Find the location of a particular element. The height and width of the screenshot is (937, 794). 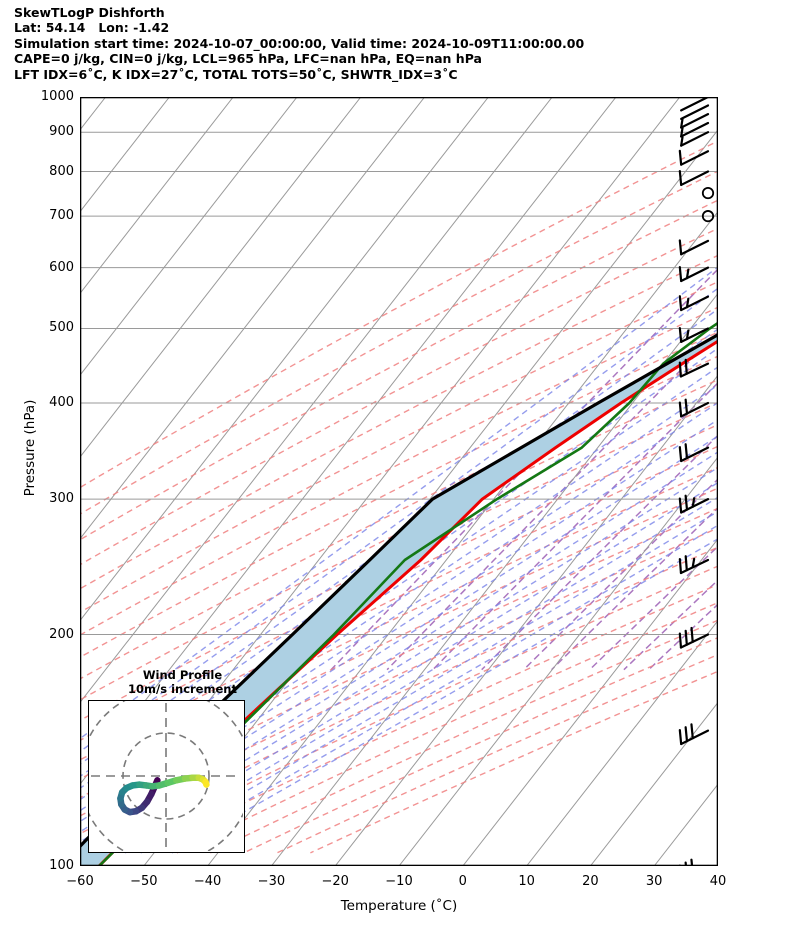

pressure-tick-200: 200 is located at coordinates (61, 634).